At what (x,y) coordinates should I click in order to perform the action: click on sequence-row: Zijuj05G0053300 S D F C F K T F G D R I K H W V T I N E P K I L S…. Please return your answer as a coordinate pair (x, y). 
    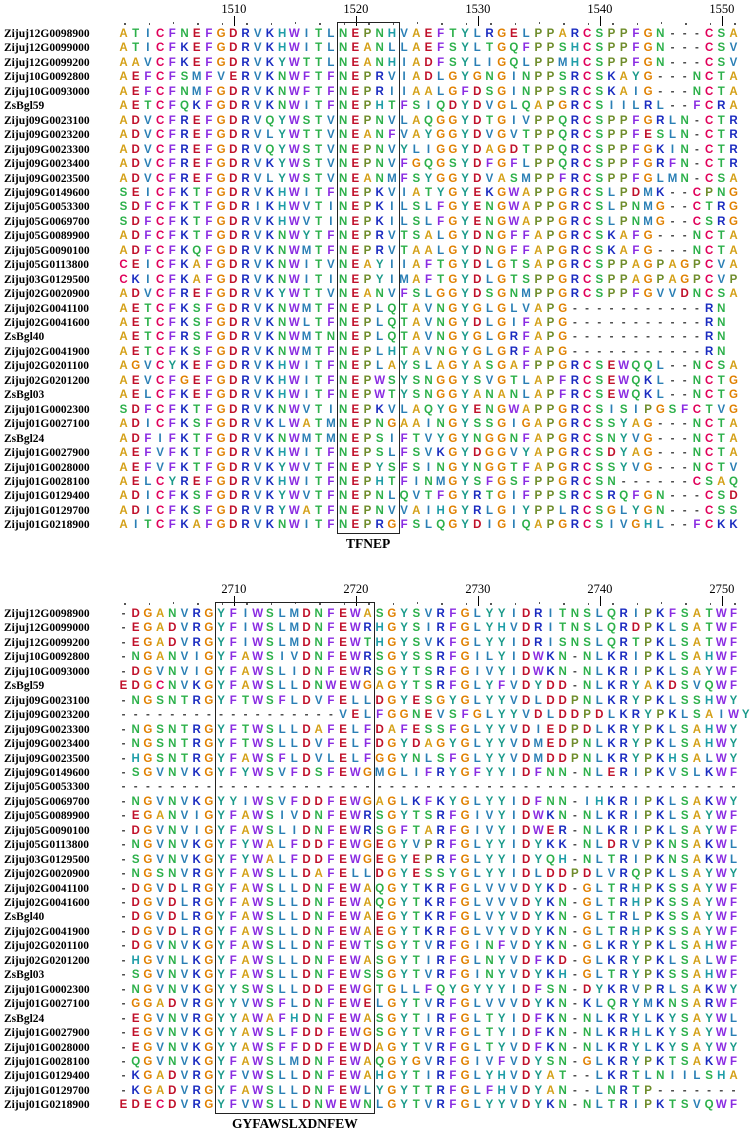
    Looking at the image, I should click on (375, 207).